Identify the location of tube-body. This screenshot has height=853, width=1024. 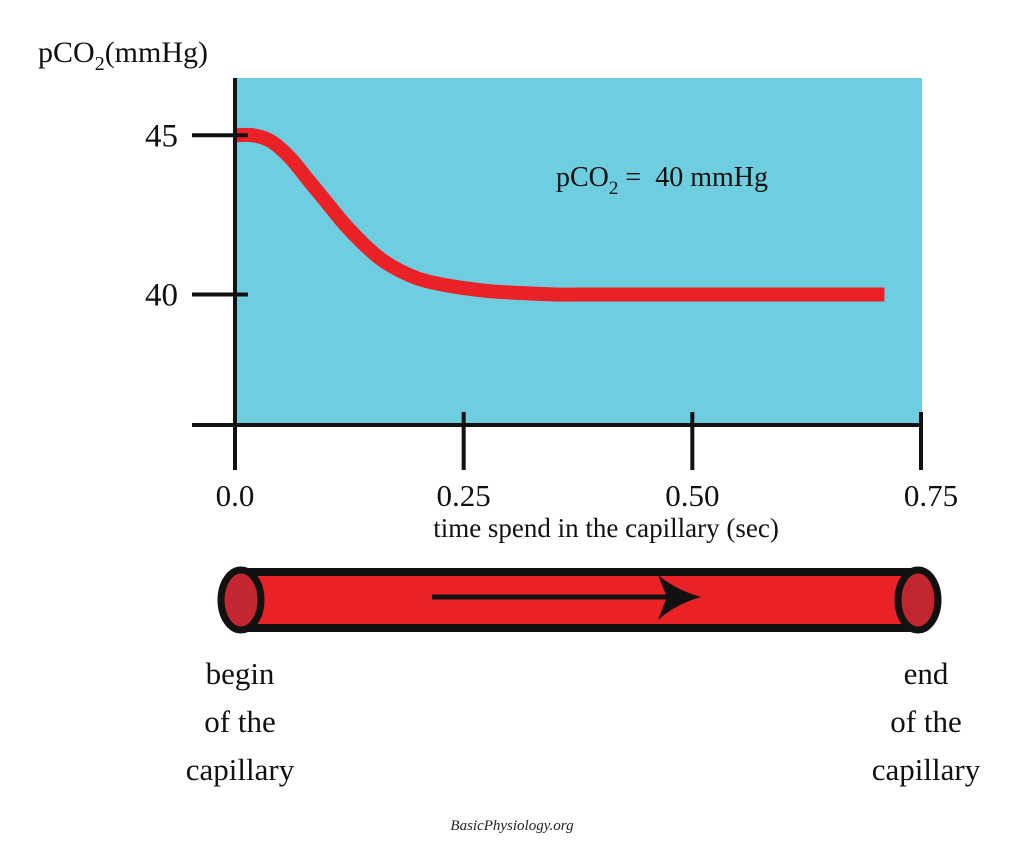
(579, 600).